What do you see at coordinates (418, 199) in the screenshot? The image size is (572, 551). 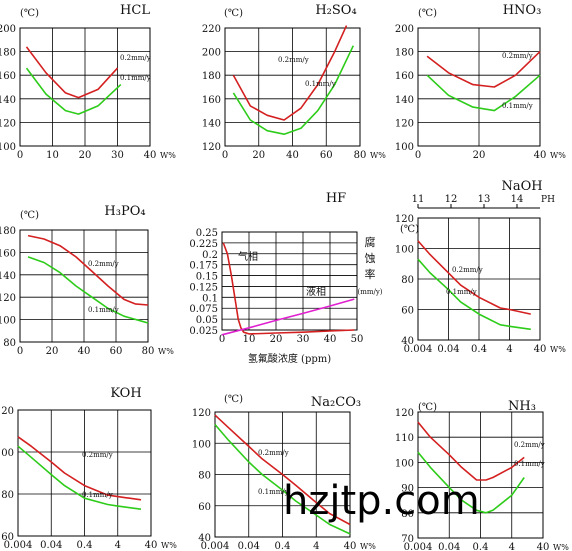 I see `top-tick-label: 11` at bounding box center [418, 199].